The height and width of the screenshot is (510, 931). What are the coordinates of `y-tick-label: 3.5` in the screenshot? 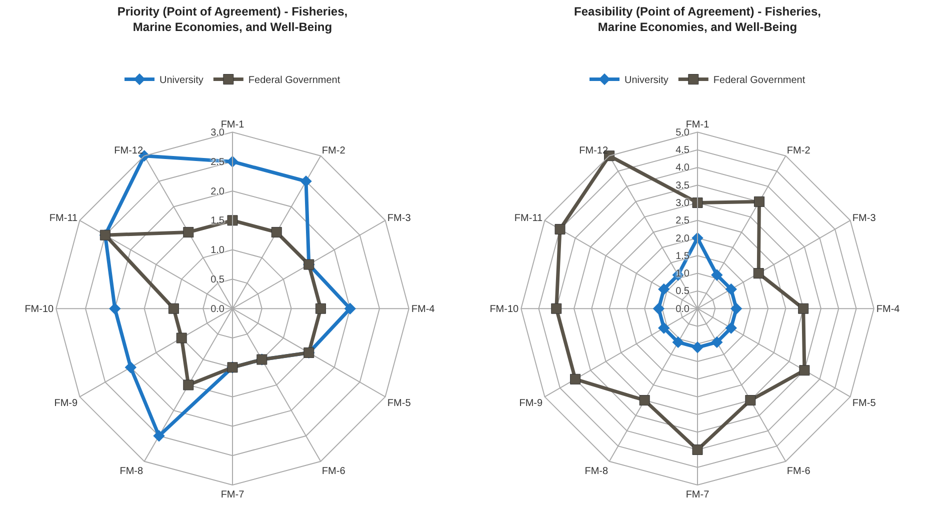 It's located at (683, 186).